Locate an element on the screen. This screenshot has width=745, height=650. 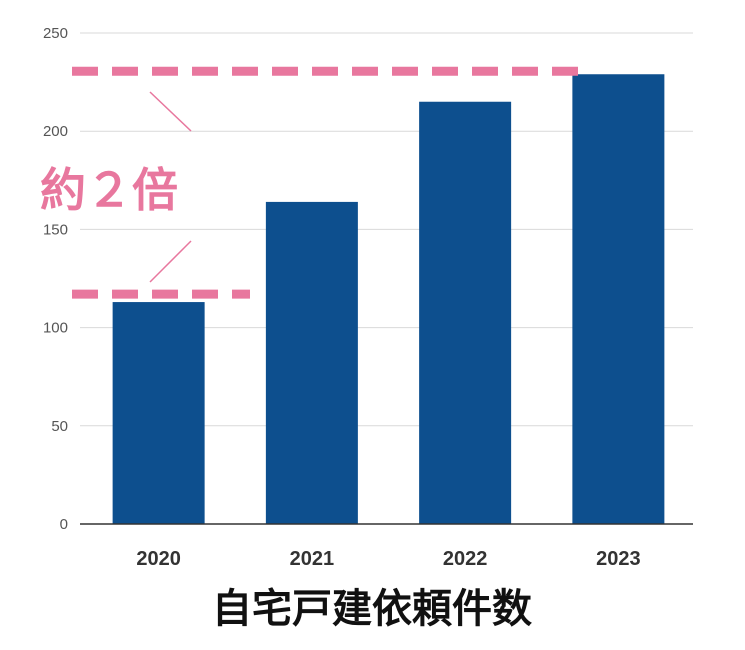
annotation-connector-top is located at coordinates (170, 111).